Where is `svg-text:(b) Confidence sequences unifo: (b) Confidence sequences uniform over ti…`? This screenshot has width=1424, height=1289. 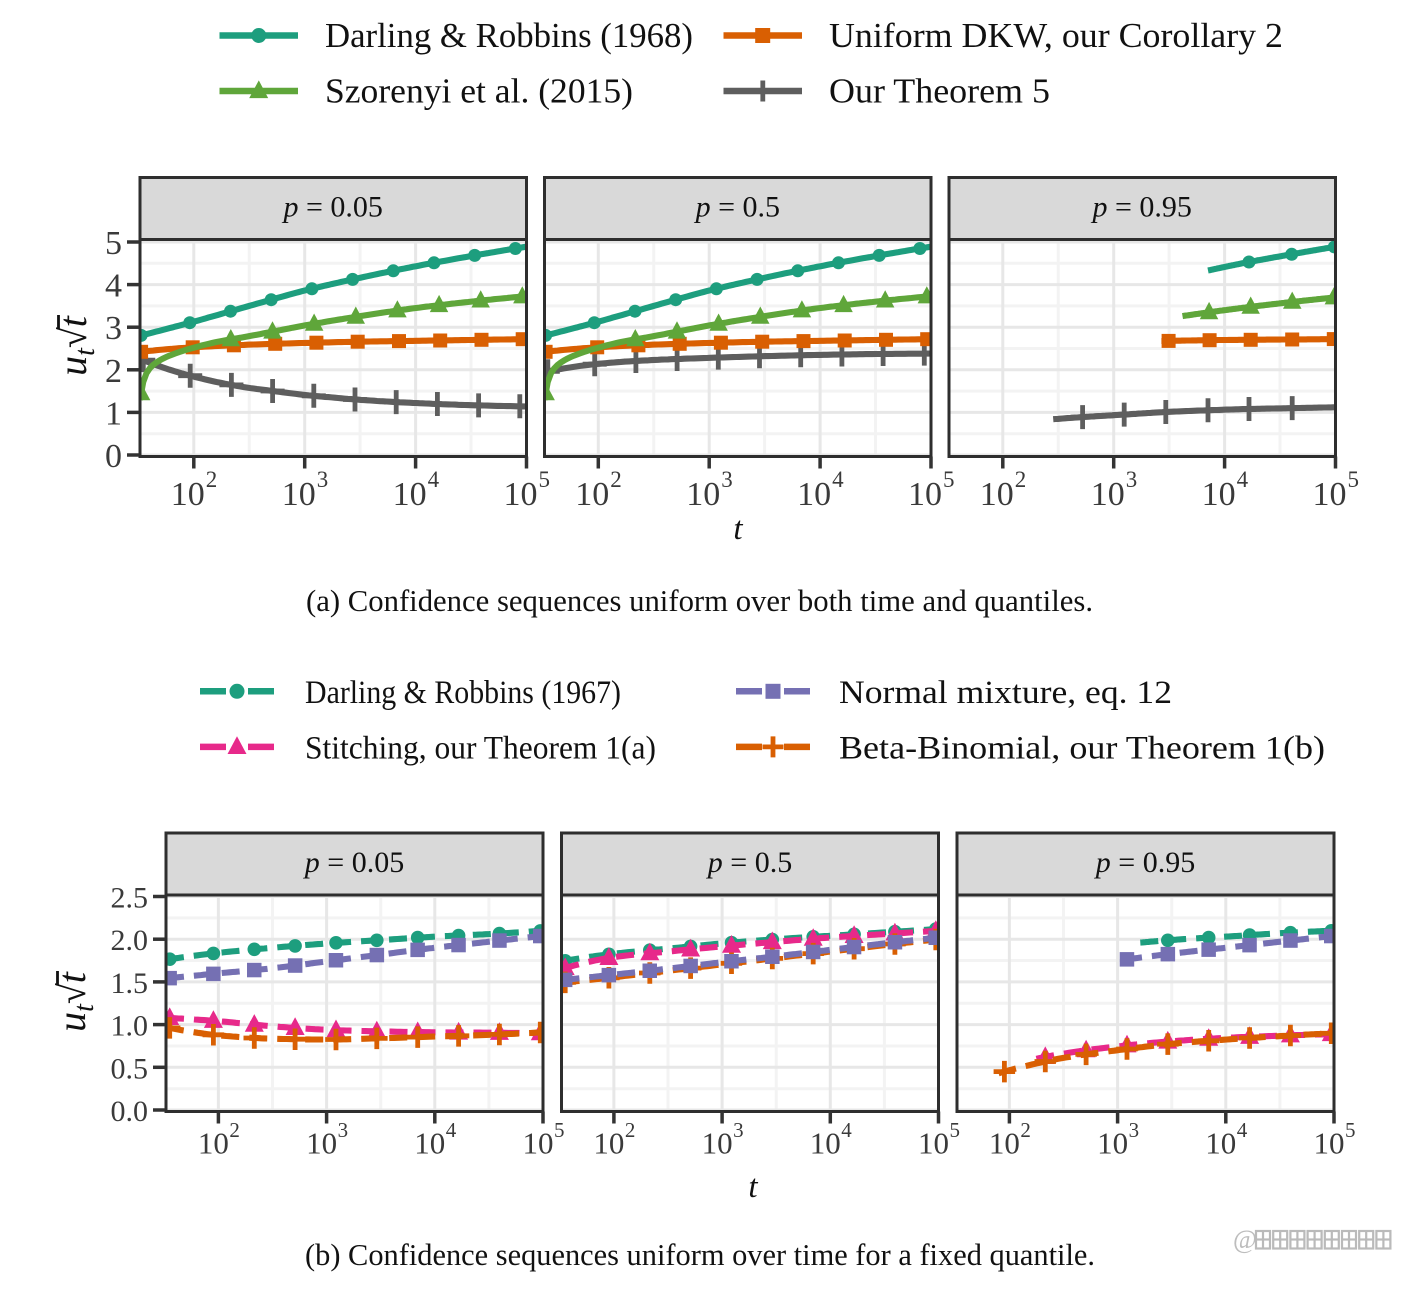 svg-text:(b) Confidence sequences unifo: (b) Confidence sequences uniform over ti… is located at coordinates (700, 1255).